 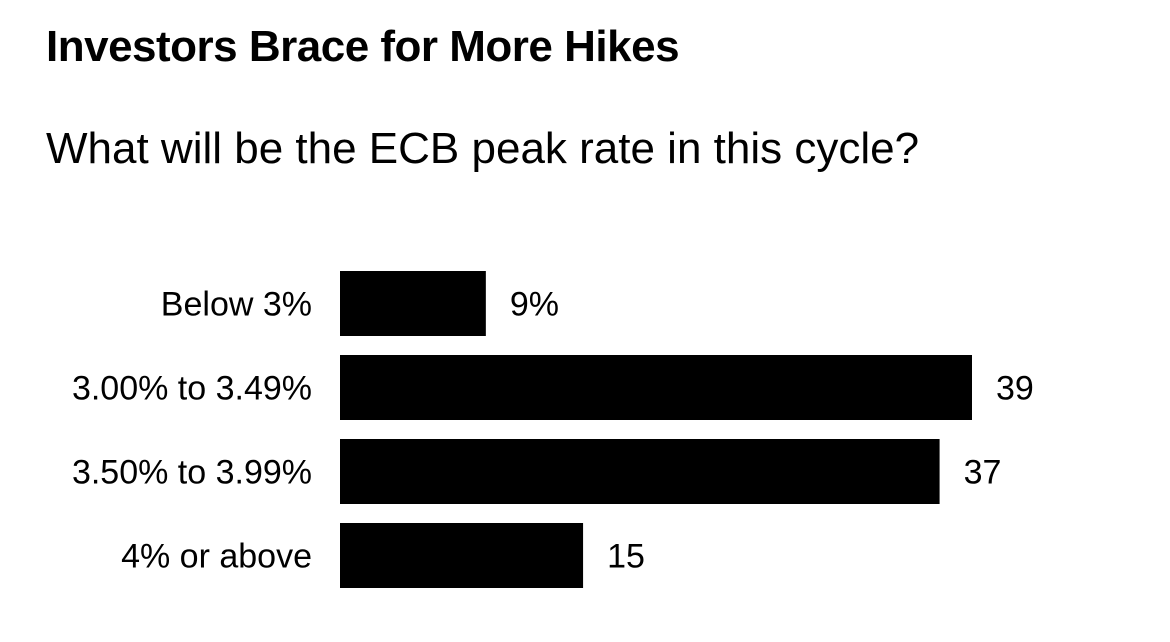 I want to click on value-label: 15, so click(x=626, y=557).